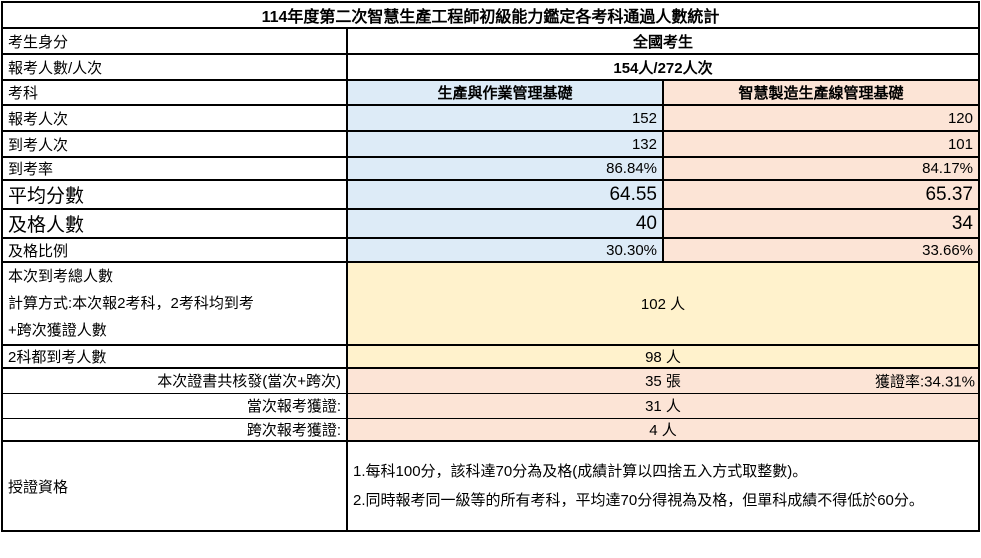 The width and height of the screenshot is (981, 558). I want to click on attendance-rate-value-col2: 84.17%, so click(821, 168).